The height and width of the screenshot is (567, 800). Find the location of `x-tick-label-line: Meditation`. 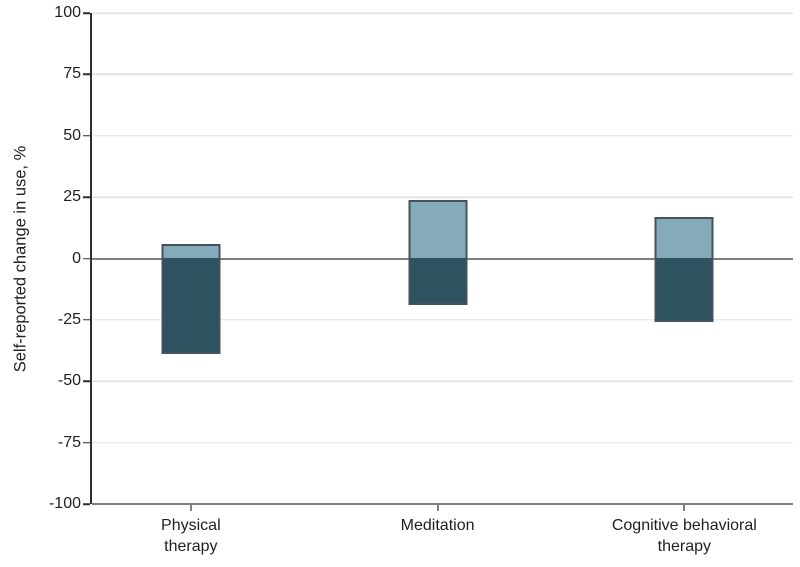

x-tick-label-line: Meditation is located at coordinates (437, 525).